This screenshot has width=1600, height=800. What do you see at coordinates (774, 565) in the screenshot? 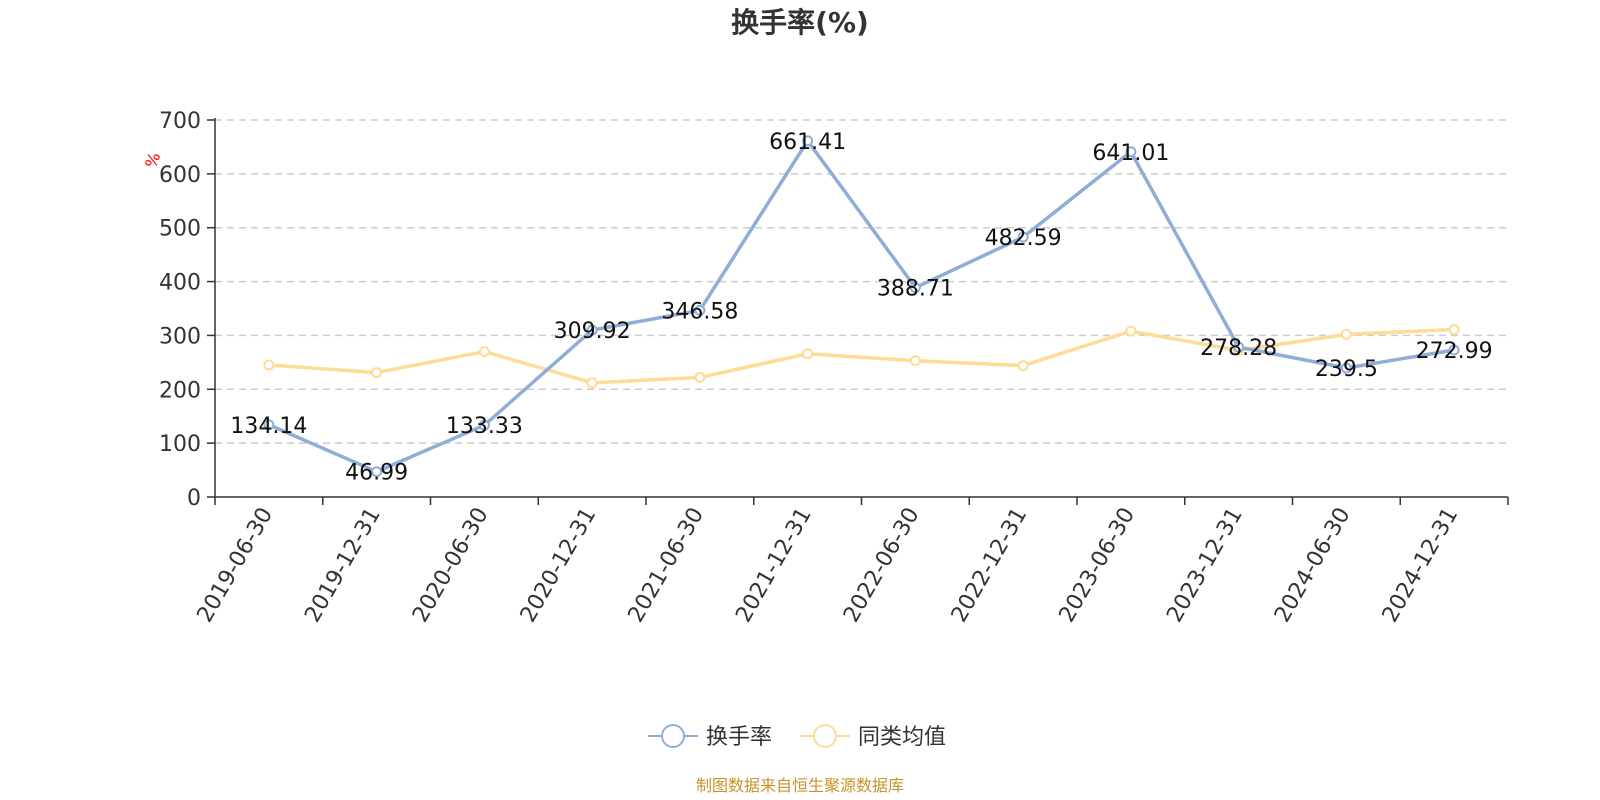
I see `x-tick-label: 2021-12-31` at bounding box center [774, 565].